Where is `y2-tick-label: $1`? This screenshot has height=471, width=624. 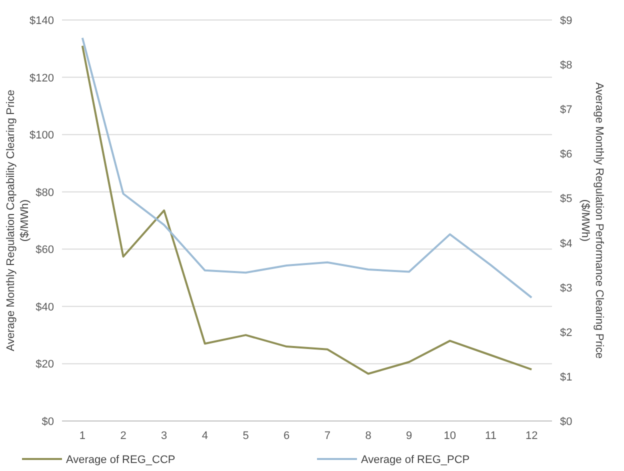 y2-tick-label: $1 is located at coordinates (566, 377).